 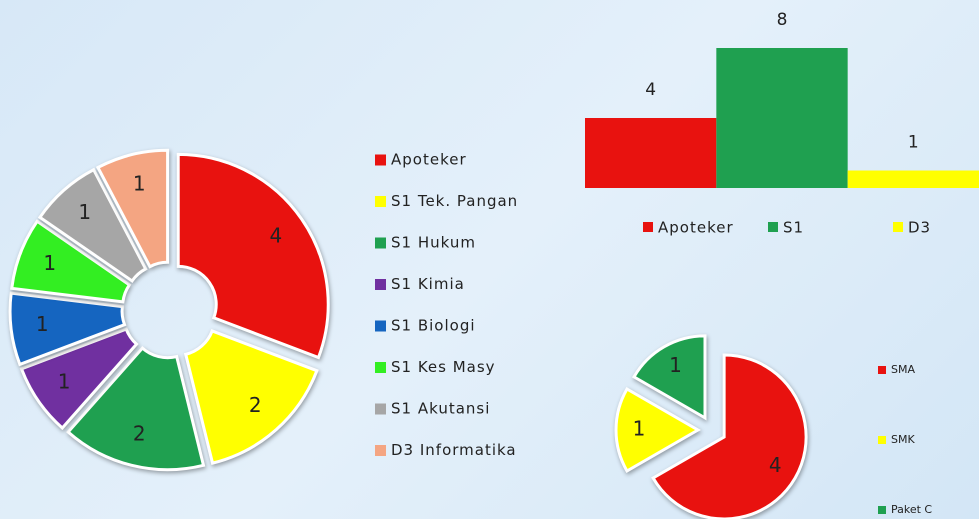 I want to click on legend-label: S1 Hukum, so click(x=433, y=243).